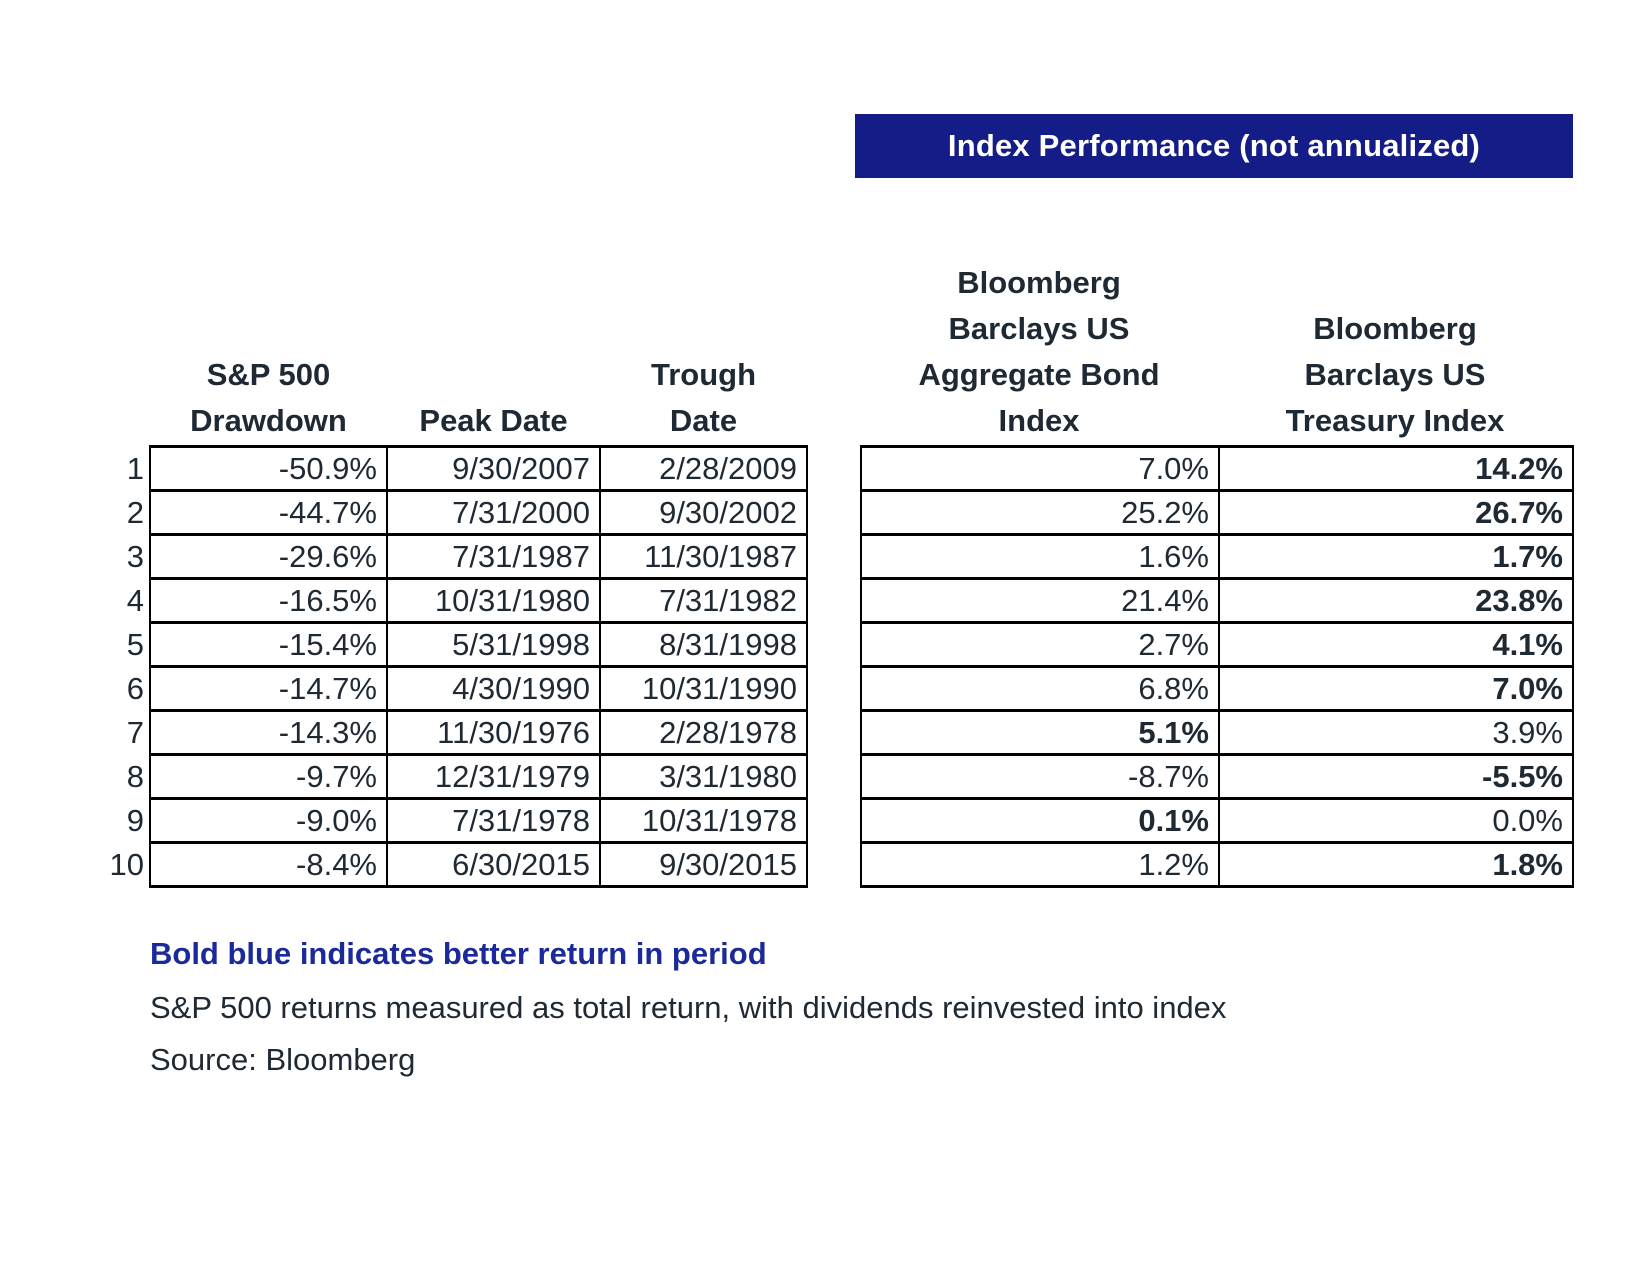 This screenshot has height=1275, width=1650. I want to click on header-line: Trough, so click(703, 374).